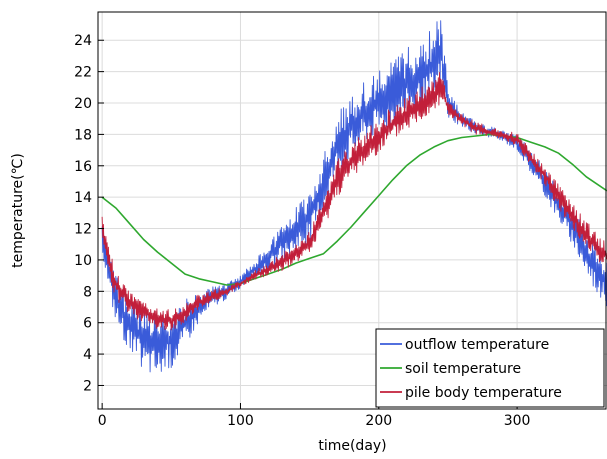 This screenshot has width=607, height=459. Describe the element at coordinates (87, 292) in the screenshot. I see `y-tick-label: 8` at that location.